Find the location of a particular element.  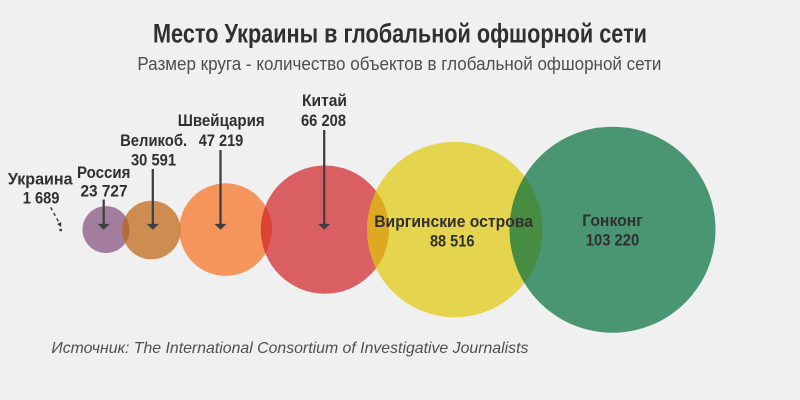

svg-text: 23 727 is located at coordinates (103, 192).